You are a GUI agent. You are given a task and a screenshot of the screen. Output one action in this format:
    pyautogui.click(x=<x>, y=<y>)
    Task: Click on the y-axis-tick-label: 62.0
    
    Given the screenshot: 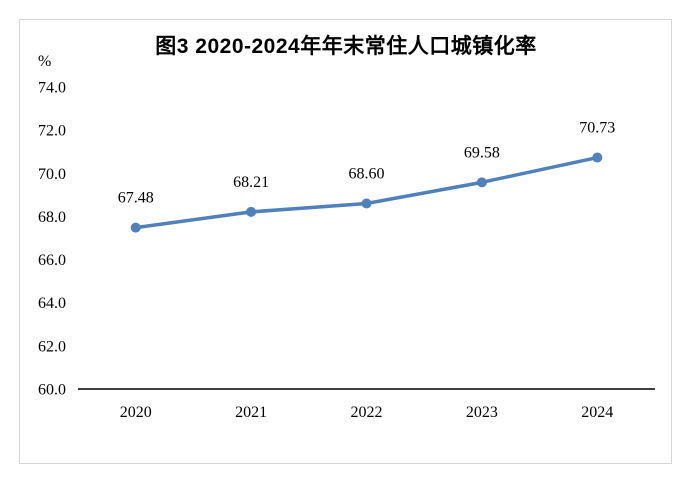 What is the action you would take?
    pyautogui.click(x=52, y=346)
    